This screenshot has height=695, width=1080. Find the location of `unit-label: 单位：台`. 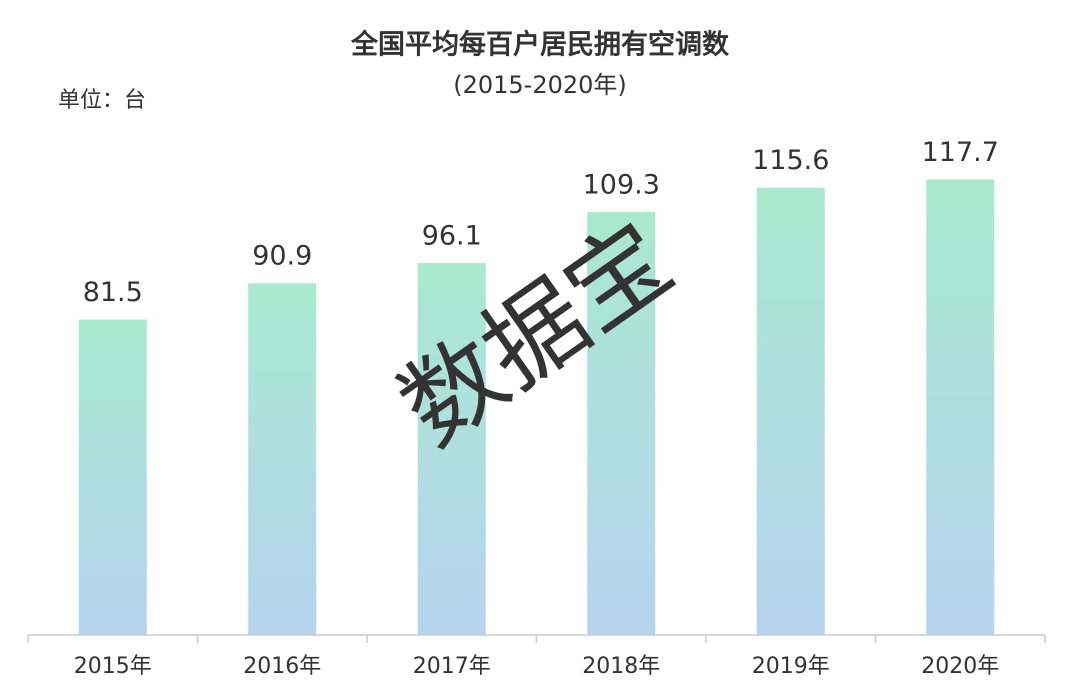

unit-label: 单位：台 is located at coordinates (102, 100).